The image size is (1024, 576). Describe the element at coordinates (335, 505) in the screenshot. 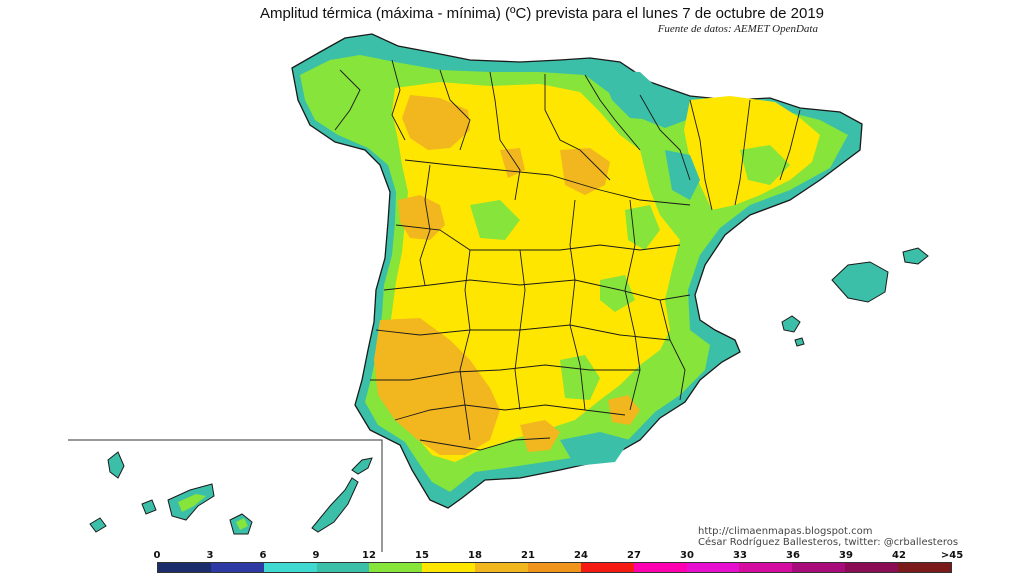

I see `island-fuerteventura` at that location.